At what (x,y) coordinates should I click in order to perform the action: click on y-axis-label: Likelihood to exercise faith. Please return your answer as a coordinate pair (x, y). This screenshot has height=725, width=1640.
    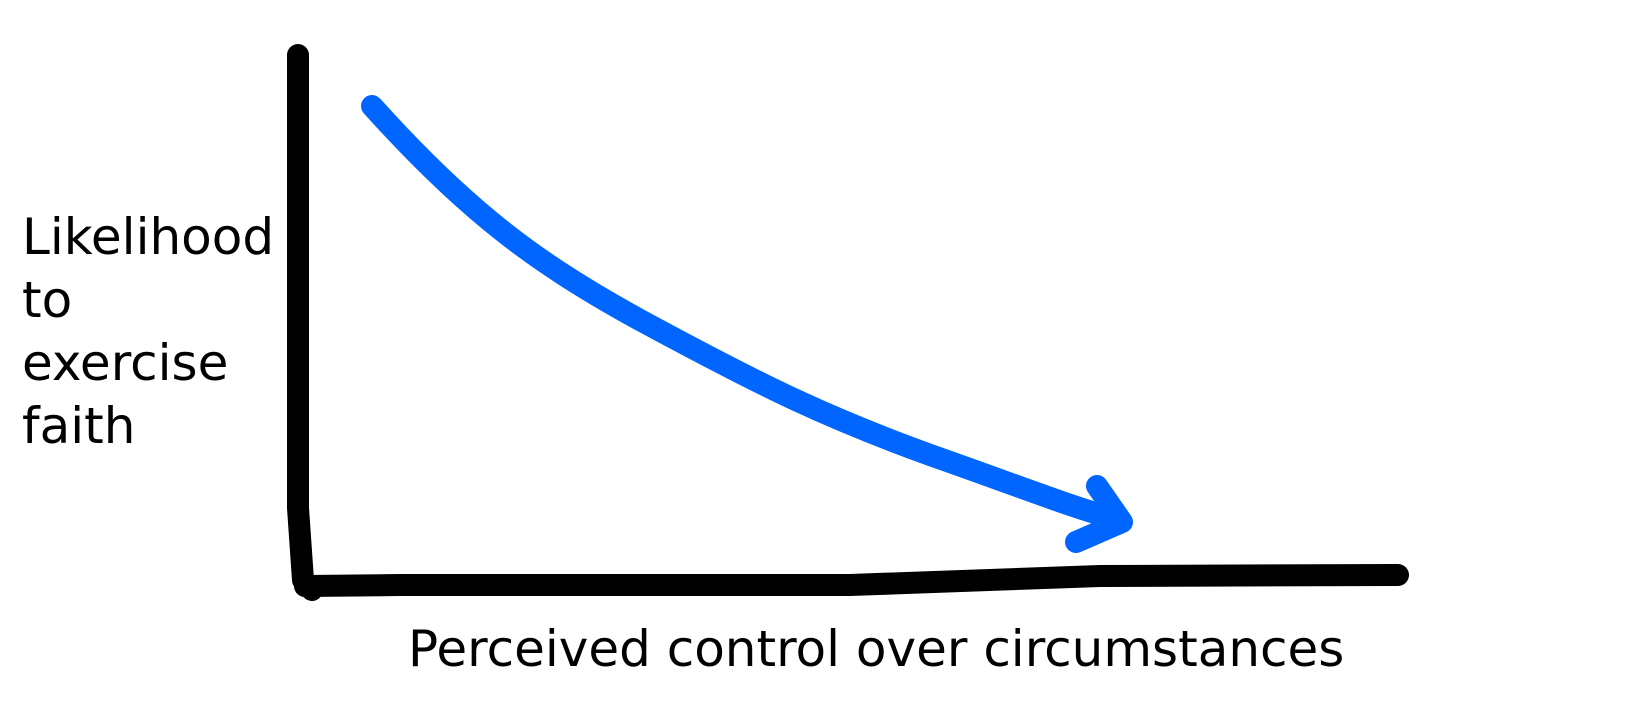
    Looking at the image, I should click on (148, 332).